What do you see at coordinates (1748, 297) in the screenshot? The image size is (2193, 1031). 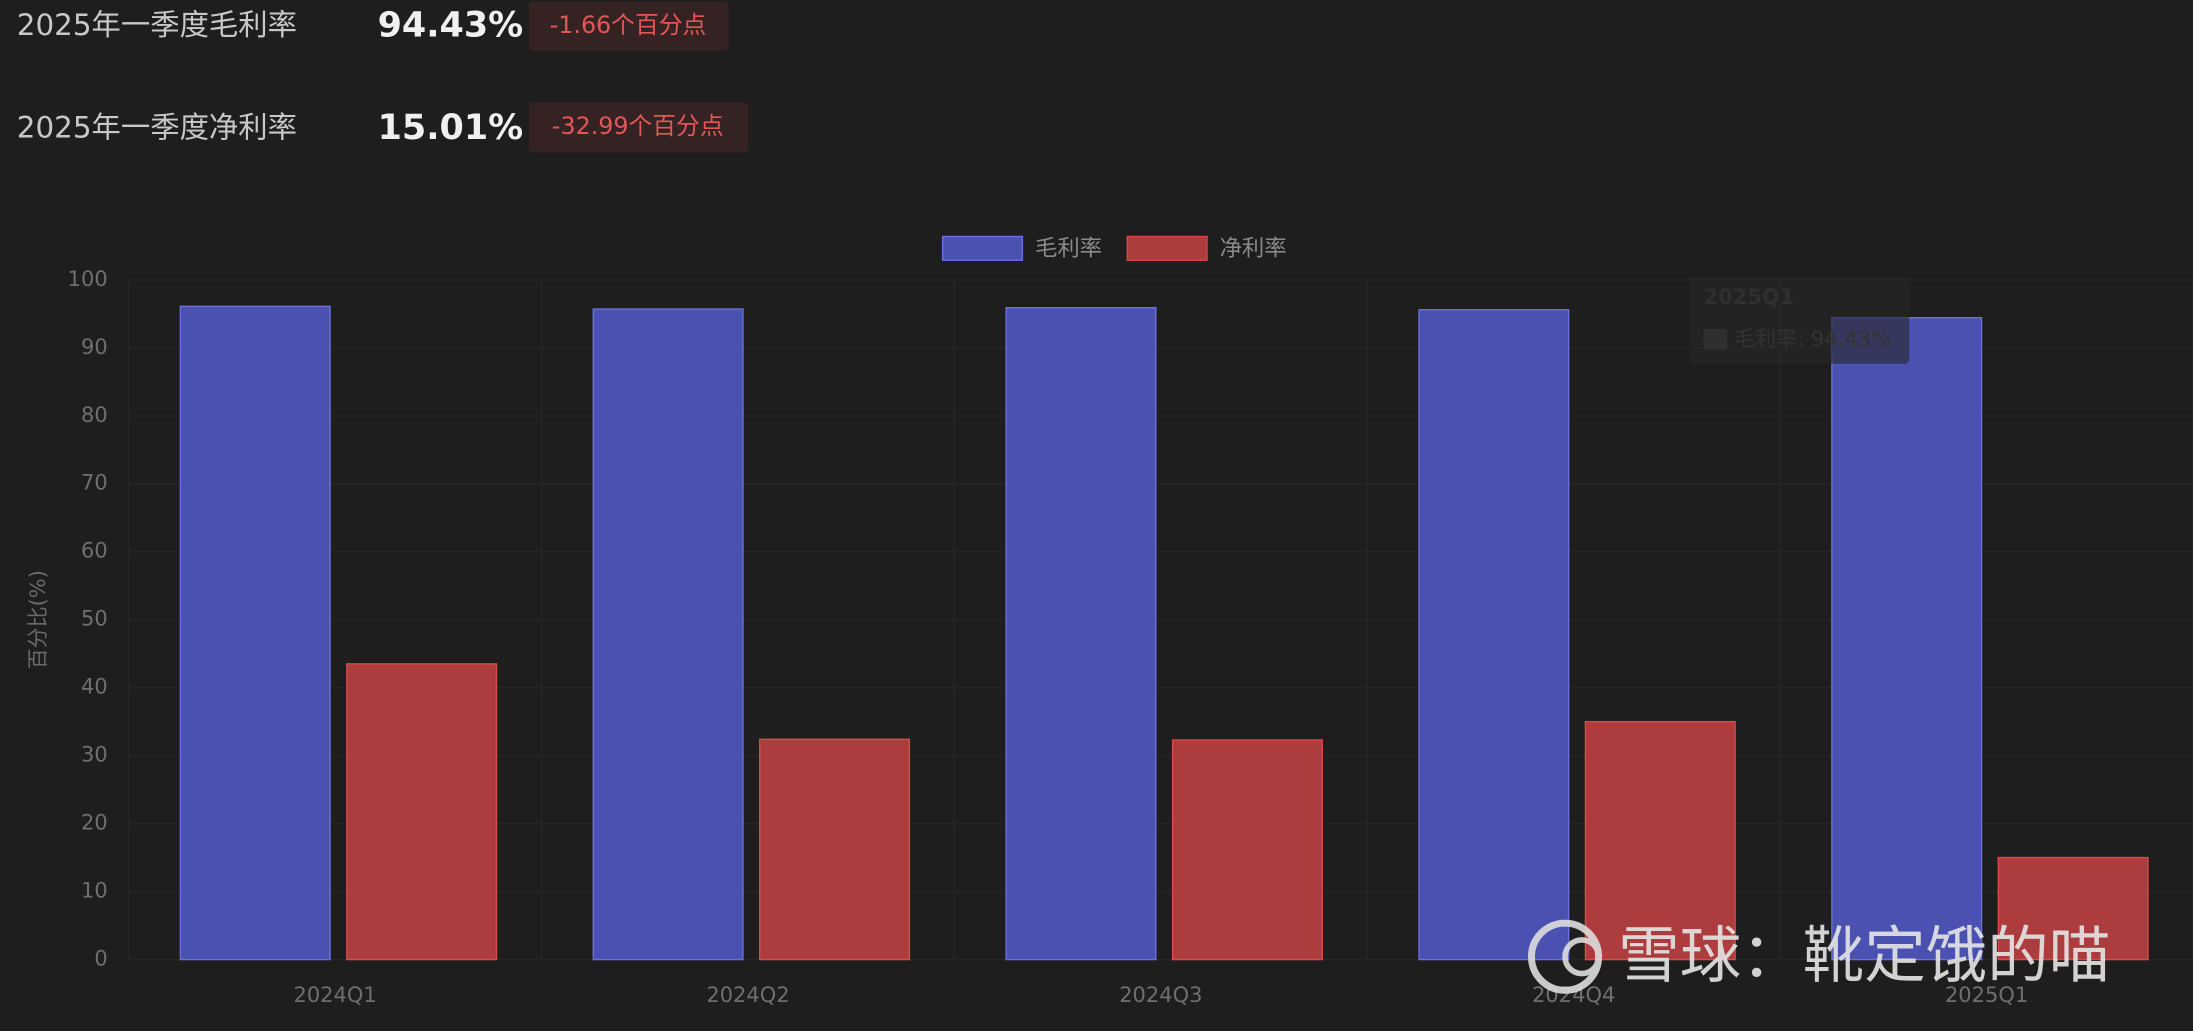 I see `tooltip-title: 2025Q1` at bounding box center [1748, 297].